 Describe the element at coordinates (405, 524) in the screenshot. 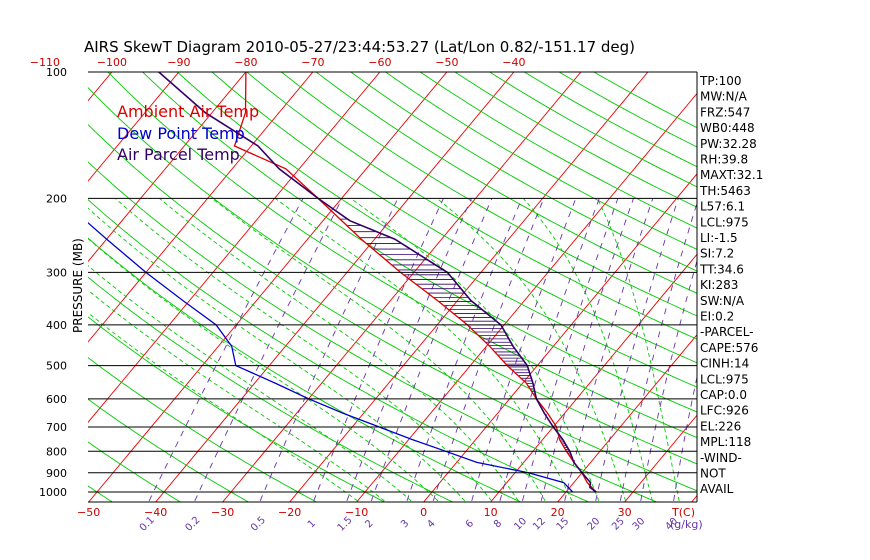

I see `mixing-ratio-tick-label: 3` at that location.